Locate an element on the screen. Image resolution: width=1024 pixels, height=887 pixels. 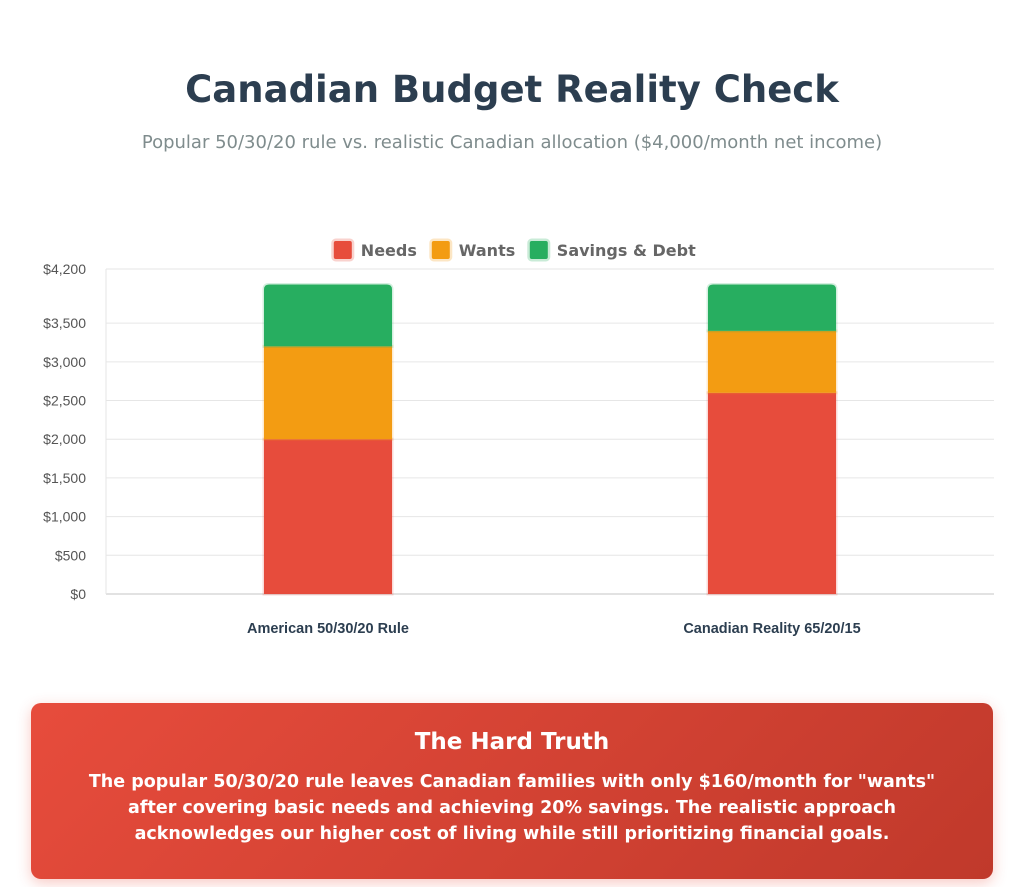
y-tick-label: $3,000 is located at coordinates (64, 362).